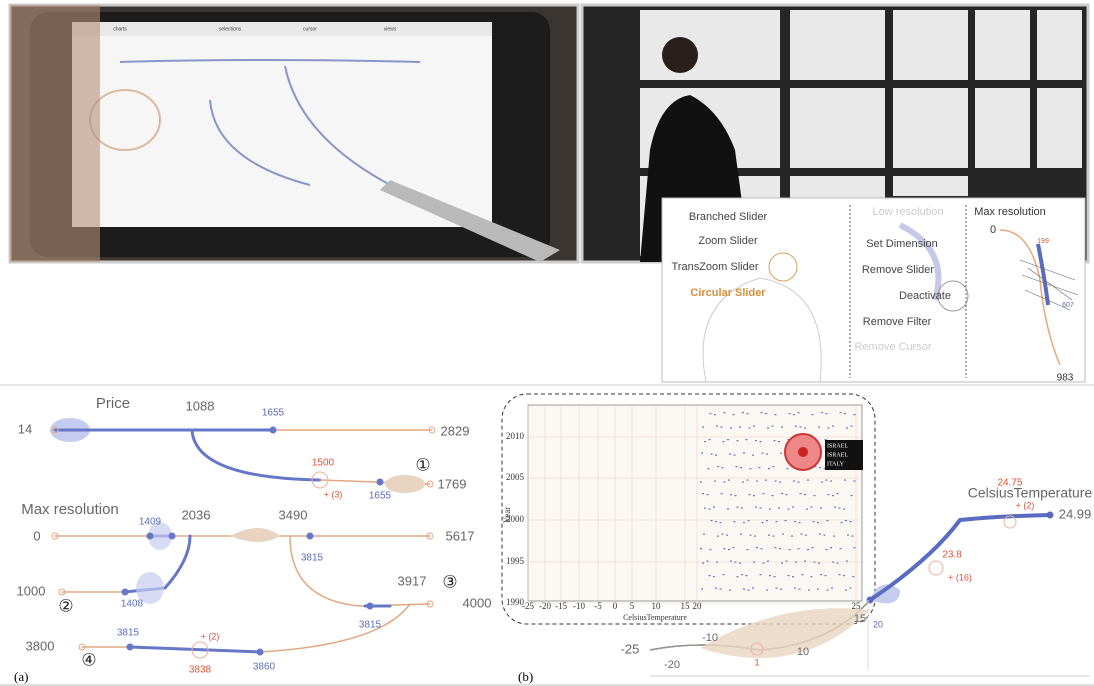  What do you see at coordinates (579, 606) in the screenshot?
I see `x-tick-label: -10` at bounding box center [579, 606].